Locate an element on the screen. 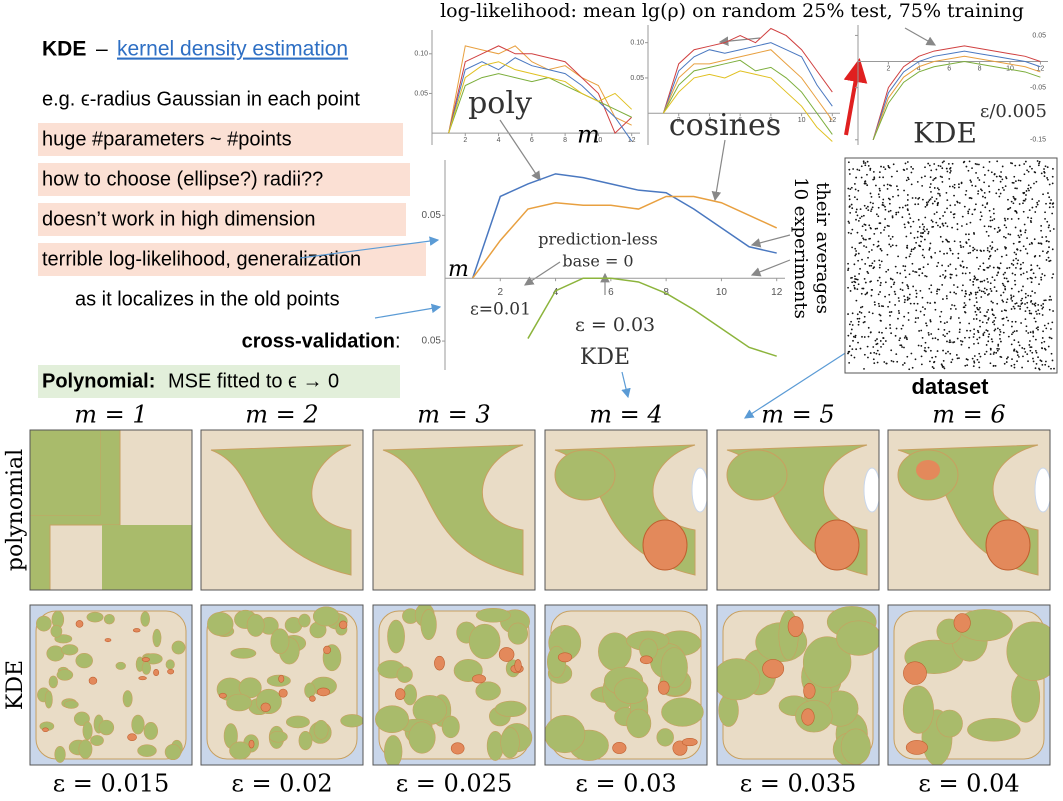  annotation: prediction-less is located at coordinates (598, 239).